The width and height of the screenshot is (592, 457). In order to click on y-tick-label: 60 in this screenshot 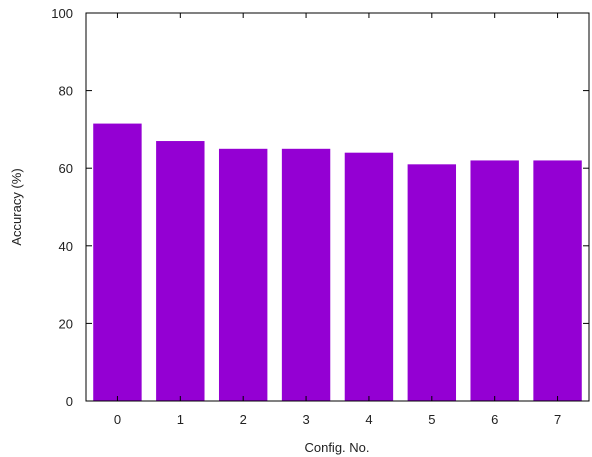, I will do `click(66, 168)`.